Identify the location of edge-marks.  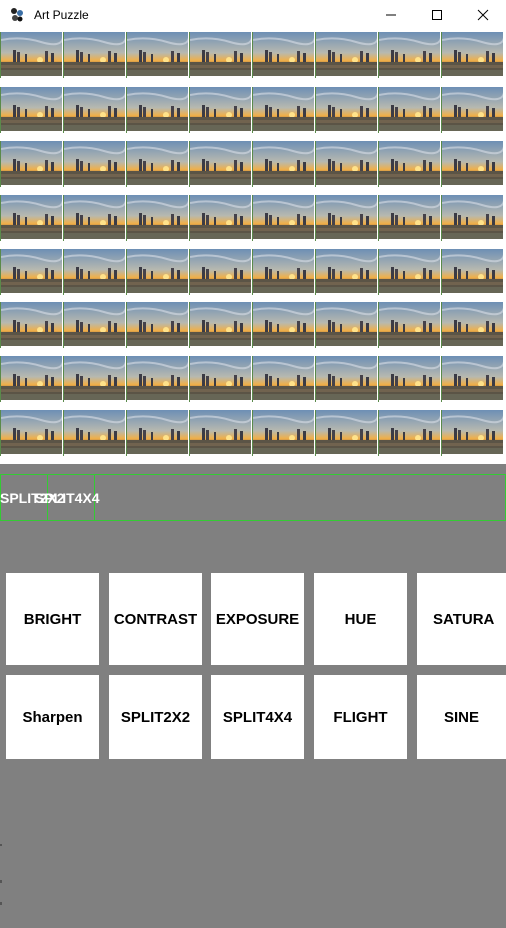
(1, 874).